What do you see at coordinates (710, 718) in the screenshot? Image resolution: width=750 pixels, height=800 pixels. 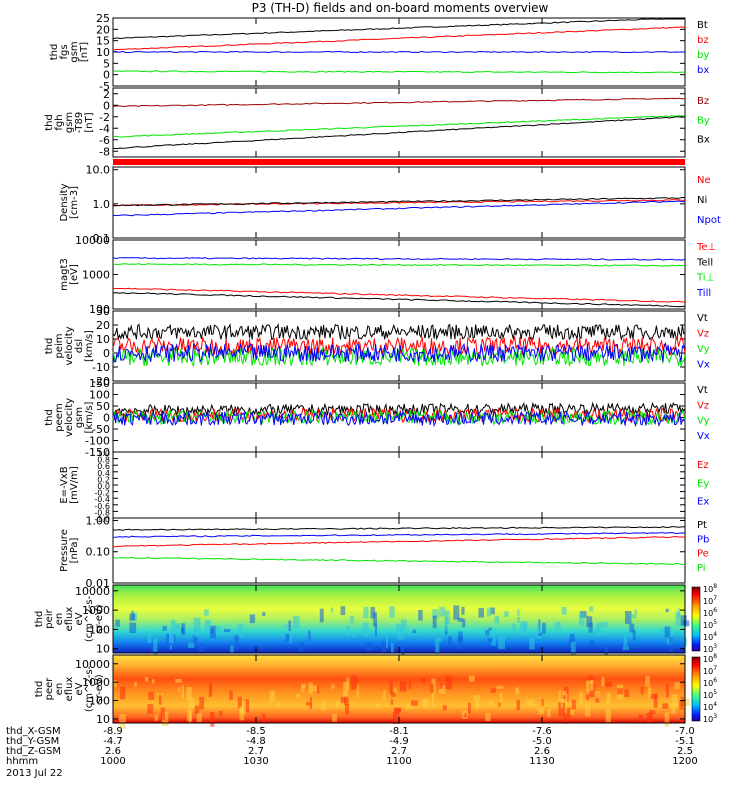 I see `colorbar-label: 10³` at bounding box center [710, 718].